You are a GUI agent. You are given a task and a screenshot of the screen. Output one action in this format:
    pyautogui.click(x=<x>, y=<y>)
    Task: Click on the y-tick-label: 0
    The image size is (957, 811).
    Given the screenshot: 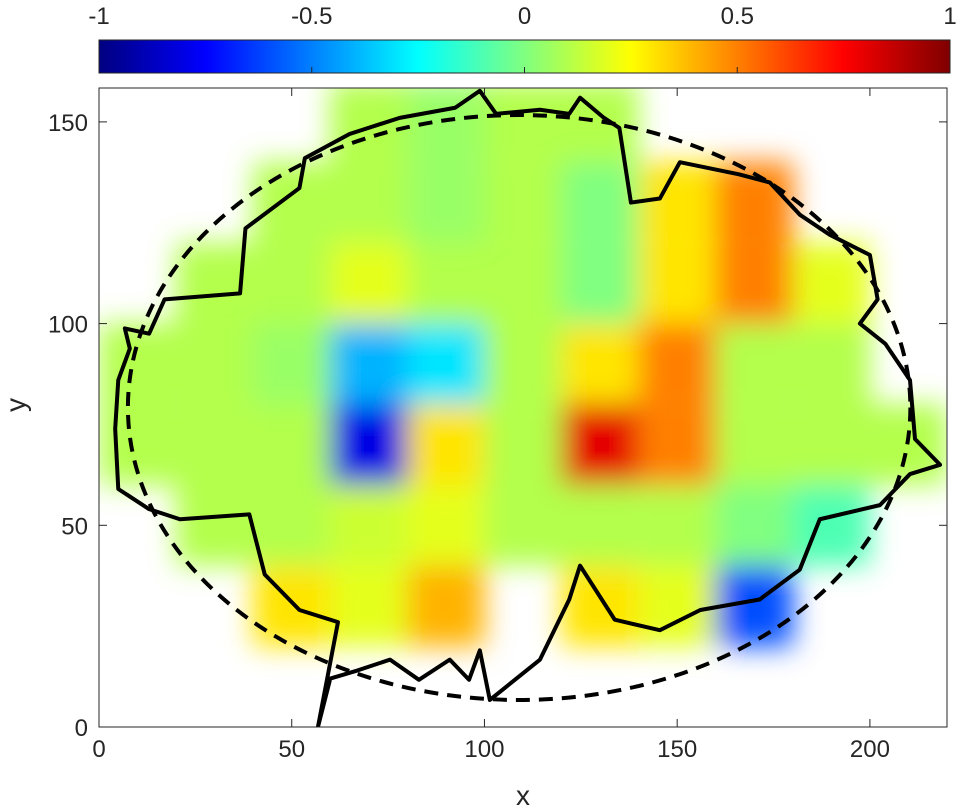 What is the action you would take?
    pyautogui.click(x=81, y=728)
    